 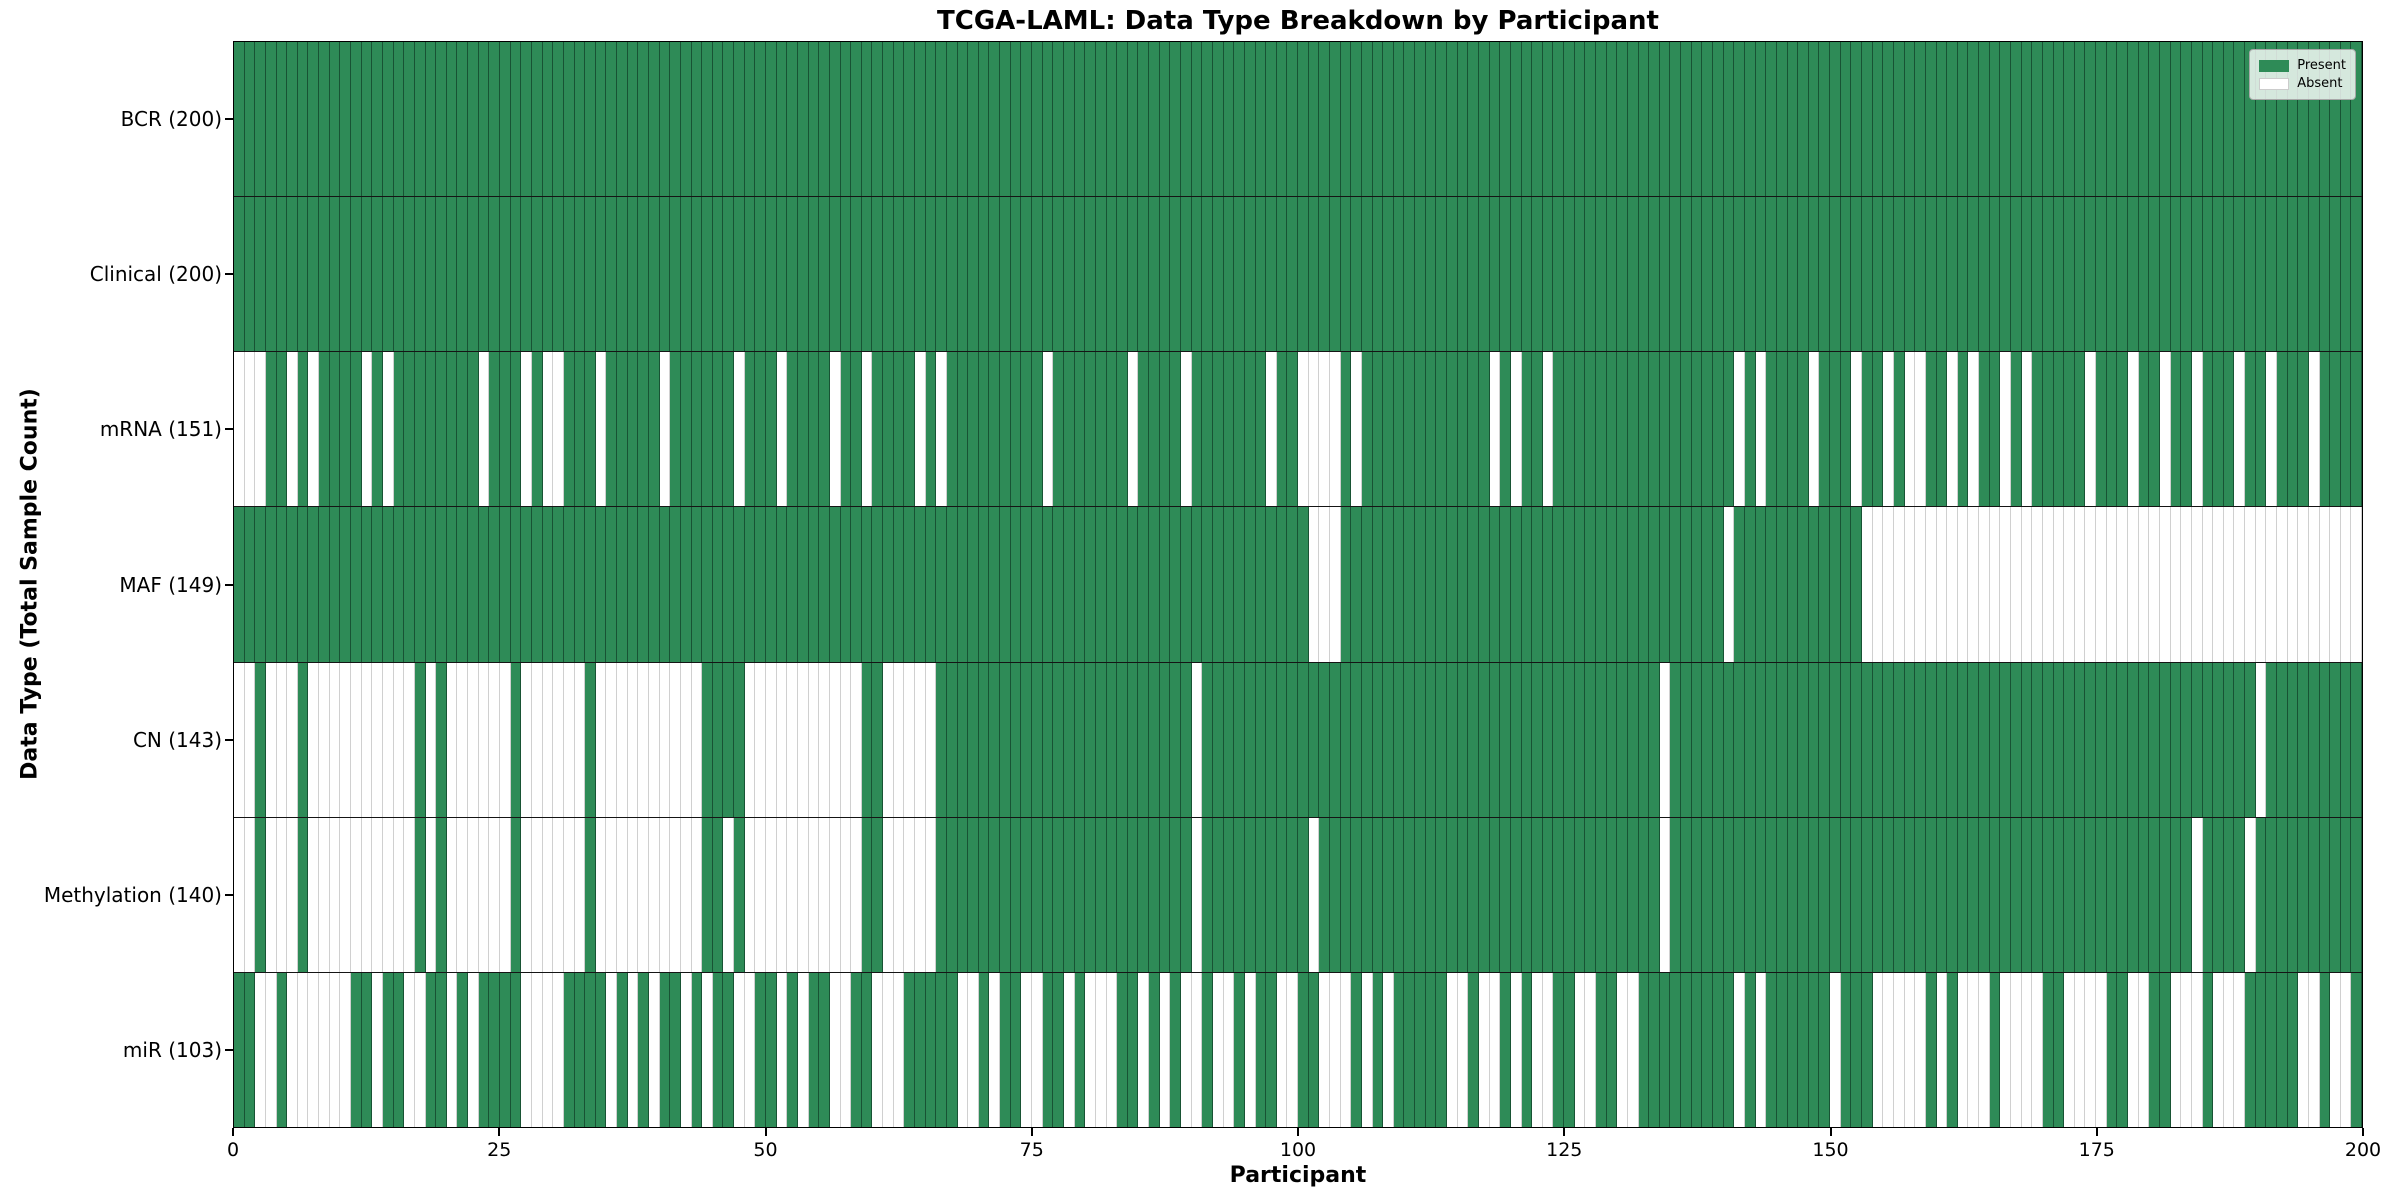 What do you see at coordinates (155, 273) in the screenshot?
I see `y-tick-label-Clinical: Clinical (200)` at bounding box center [155, 273].